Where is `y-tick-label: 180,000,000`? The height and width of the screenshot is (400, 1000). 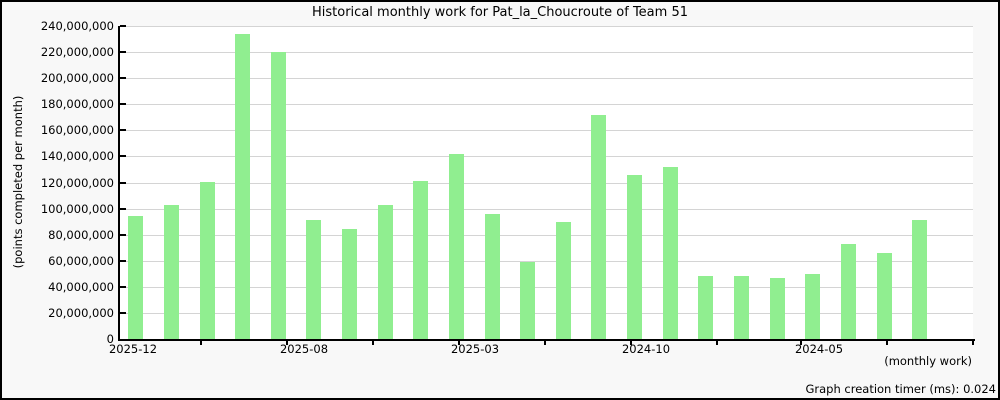 y-tick-label: 180,000,000 is located at coordinates (77, 104).